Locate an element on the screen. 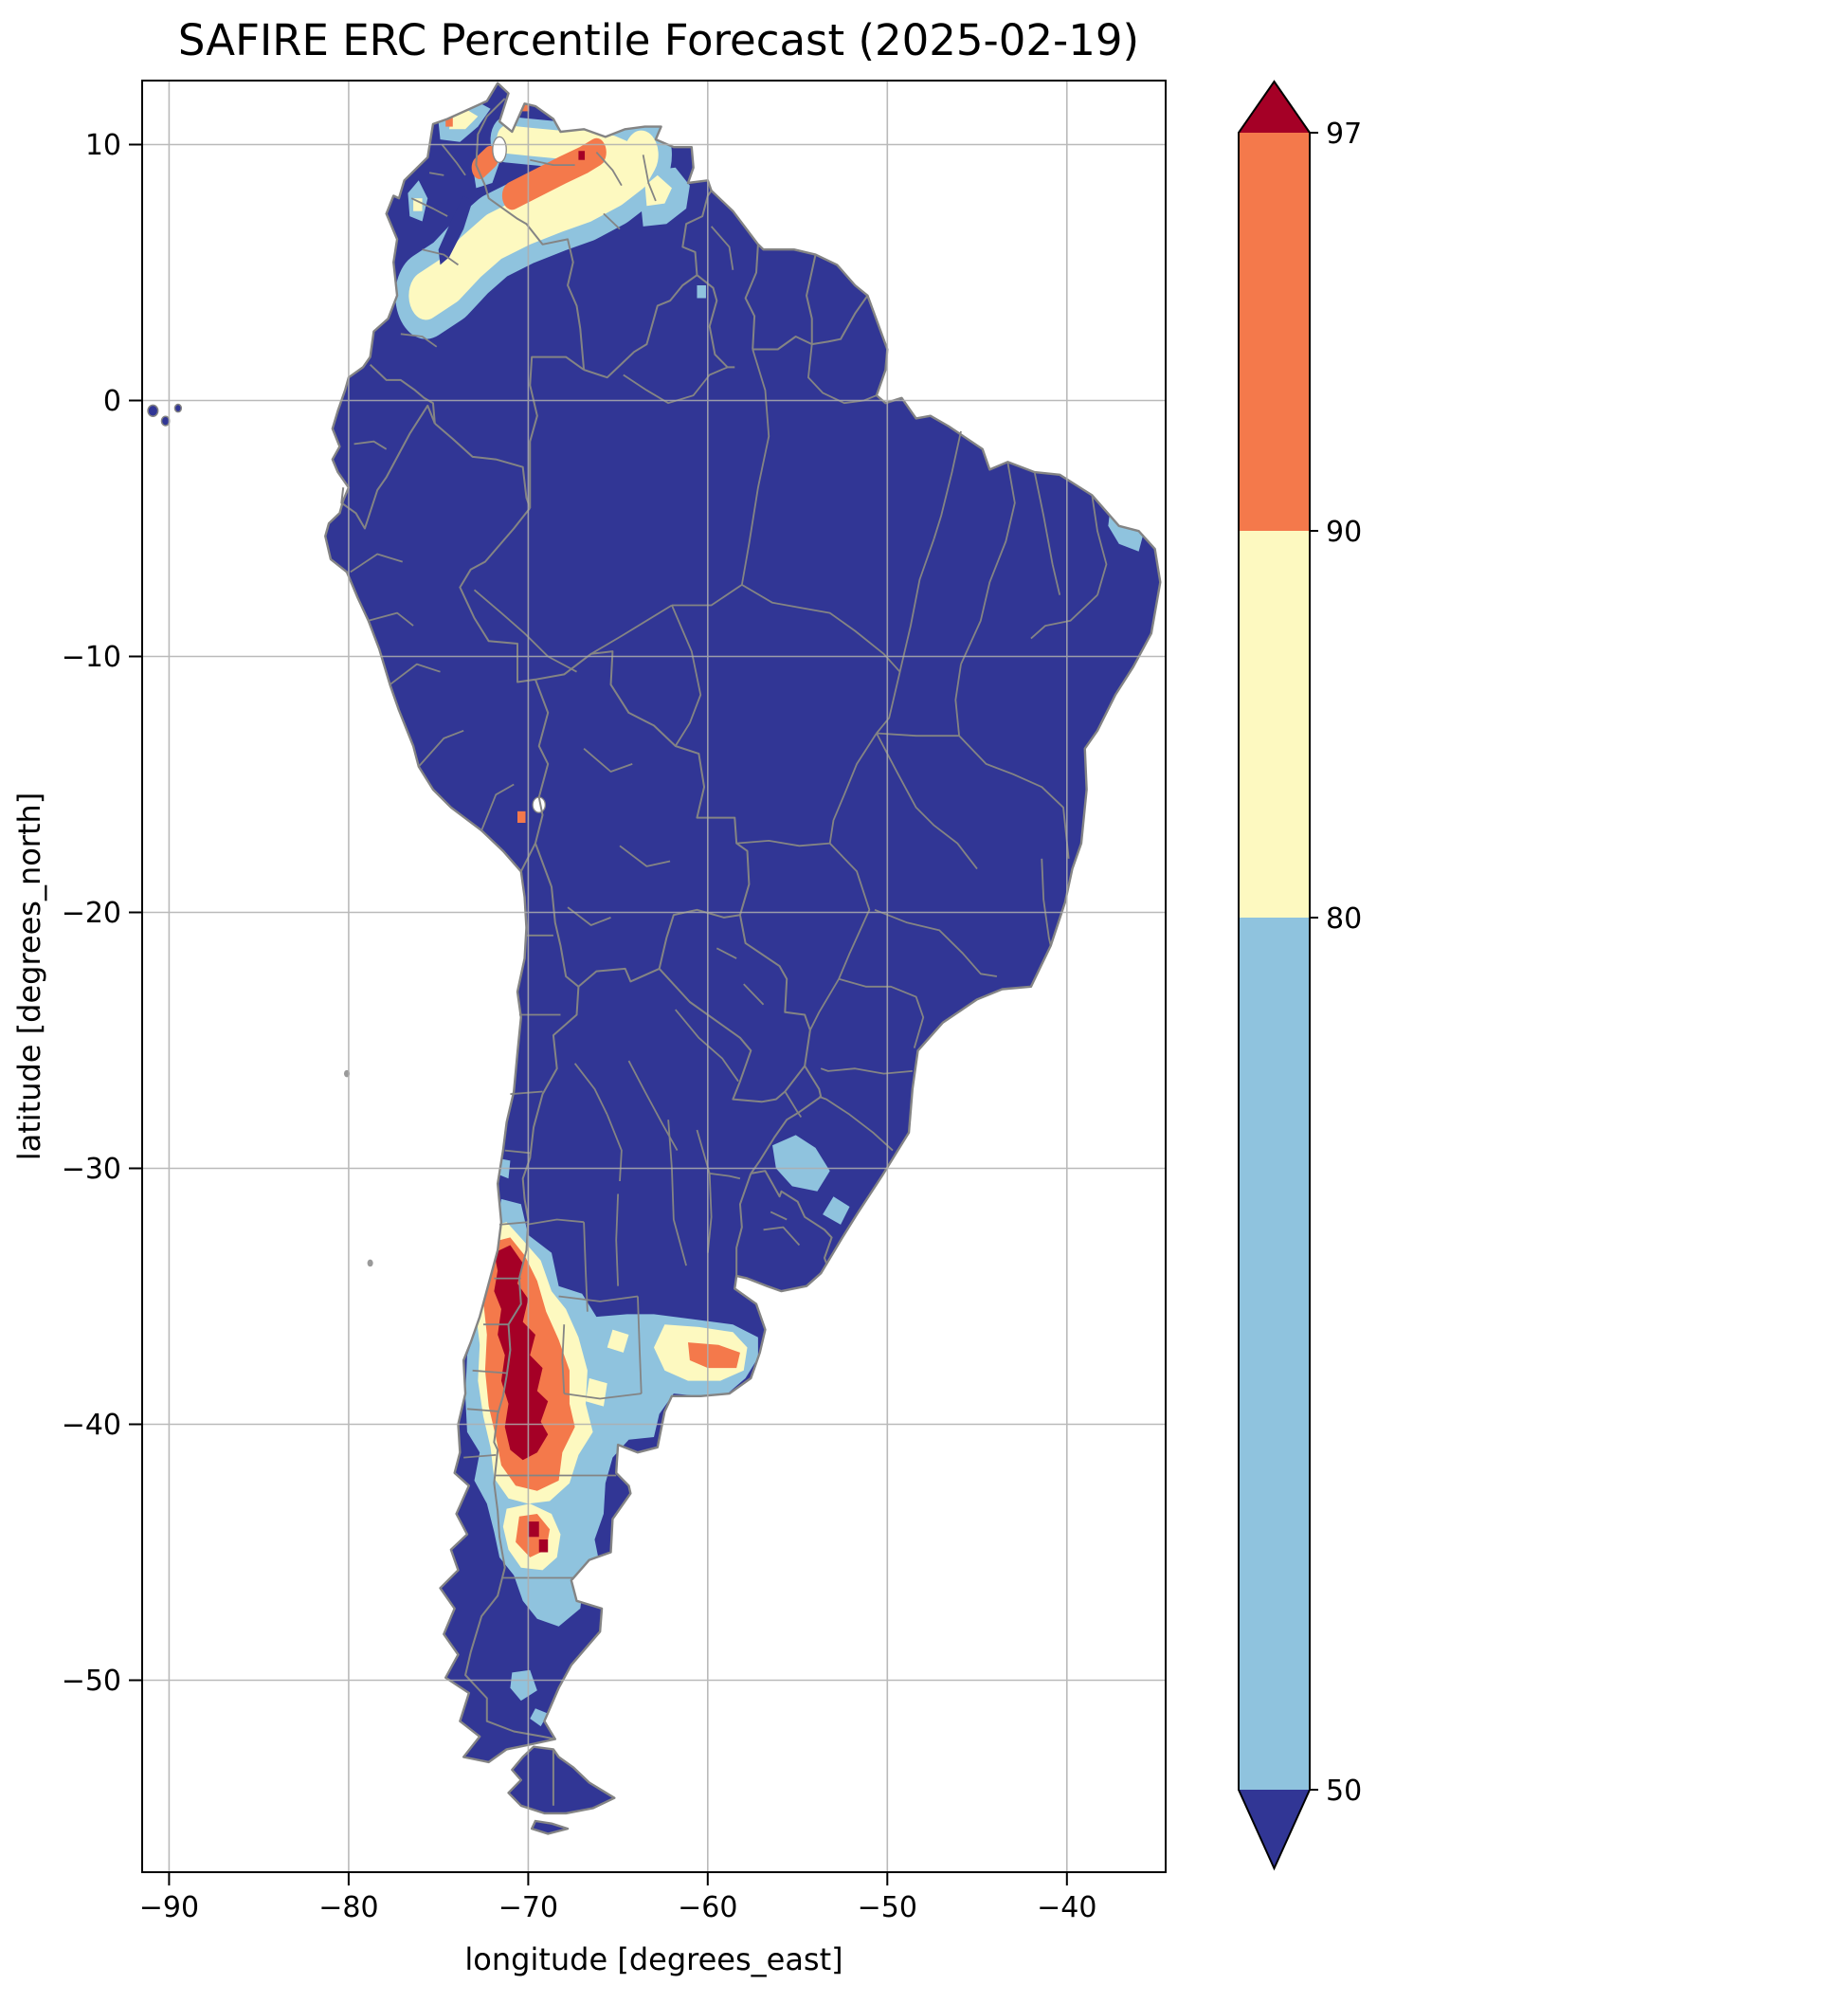  y-tick-labels: 10 0 −10 −20 −30 −40 −50 is located at coordinates (91, 913).